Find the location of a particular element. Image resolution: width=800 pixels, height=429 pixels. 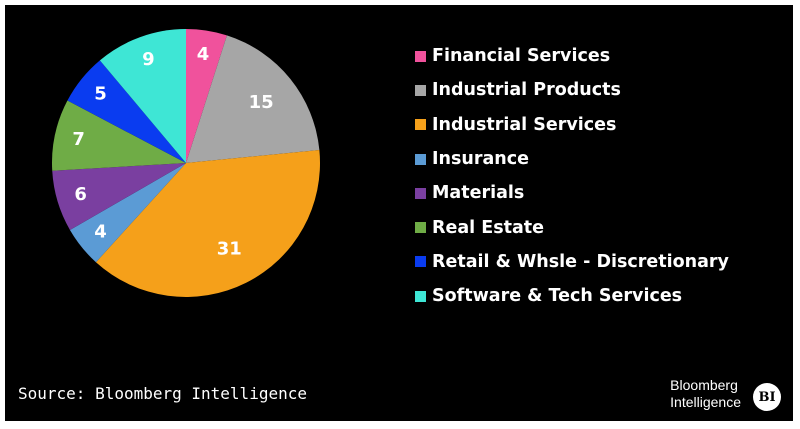

brand-logo: Bloomberg Intelligence is located at coordinates (705, 394).